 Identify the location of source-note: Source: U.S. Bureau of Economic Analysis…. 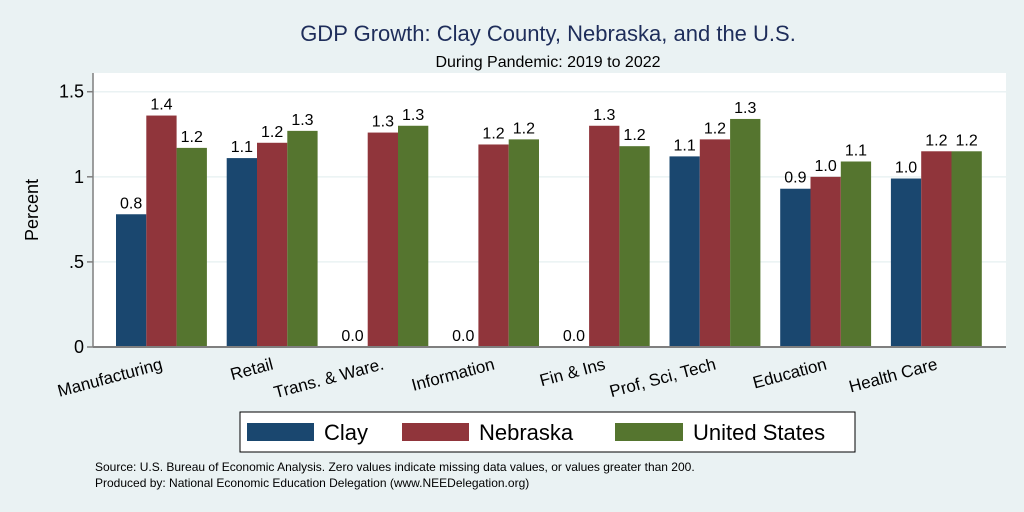
(395, 467).